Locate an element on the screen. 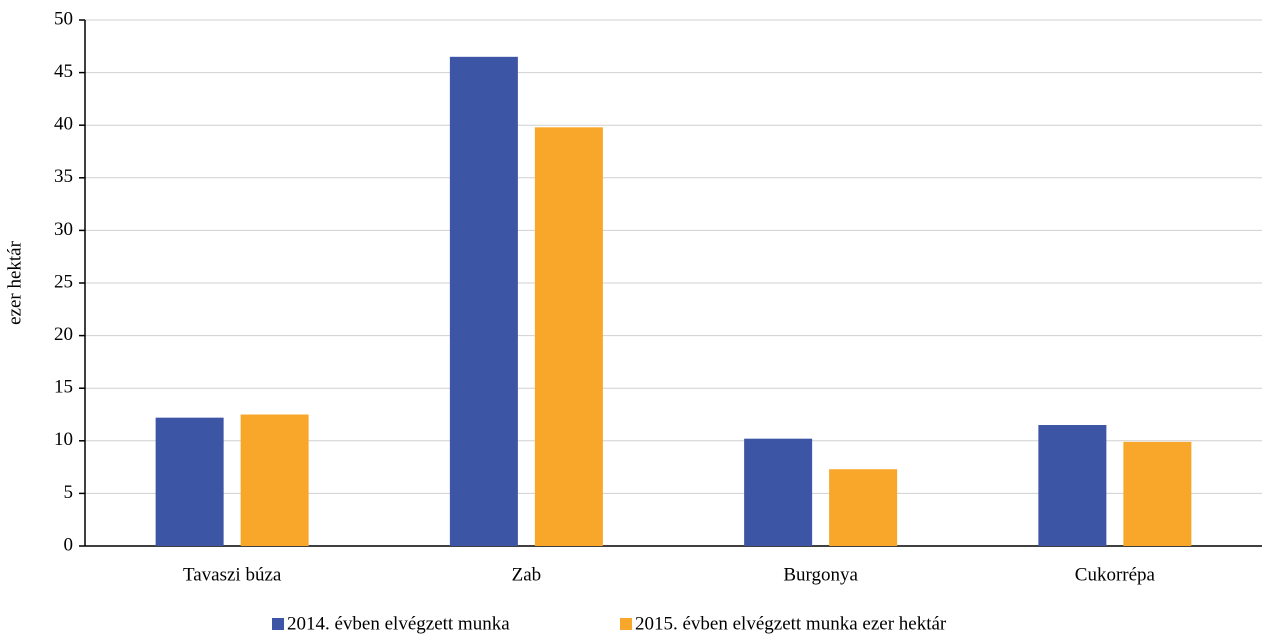  x-tick-label: Burgonya is located at coordinates (820, 574).